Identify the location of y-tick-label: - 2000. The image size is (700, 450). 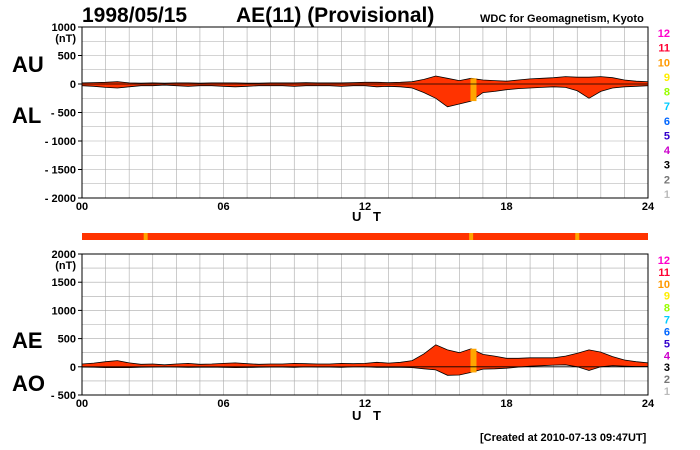
(60, 199).